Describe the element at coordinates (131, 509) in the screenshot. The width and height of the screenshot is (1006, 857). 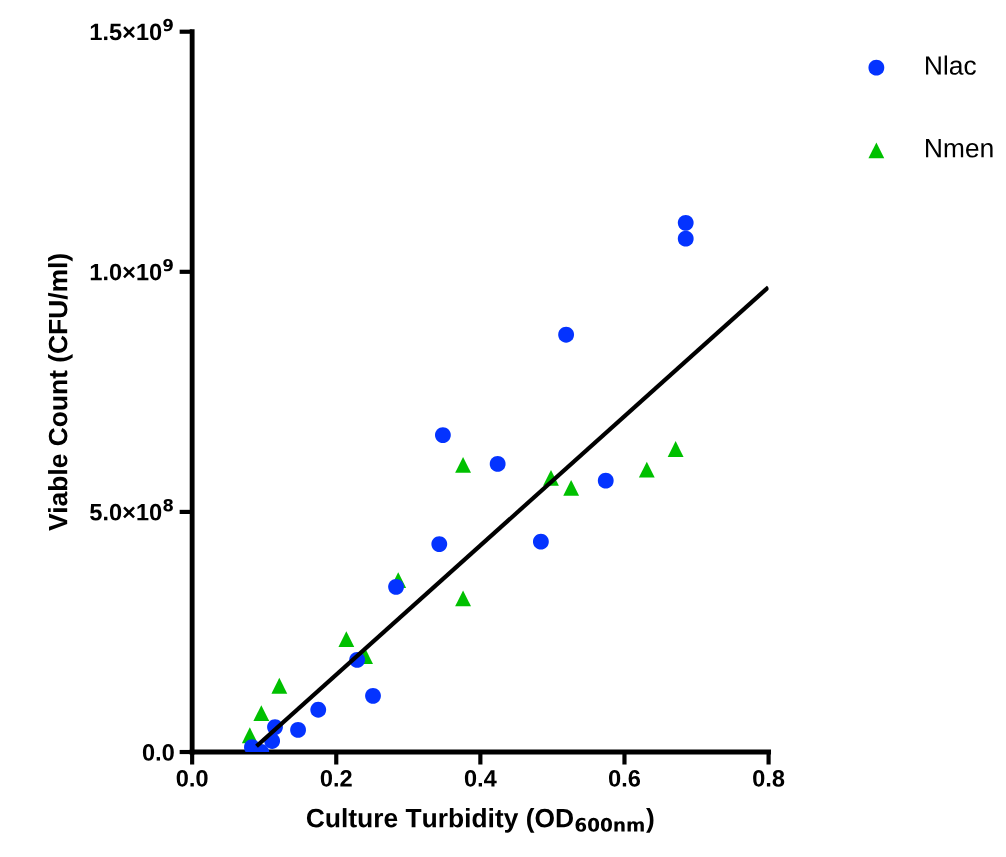
I see `y-tick-label: 5.0×10$^{8}$` at that location.